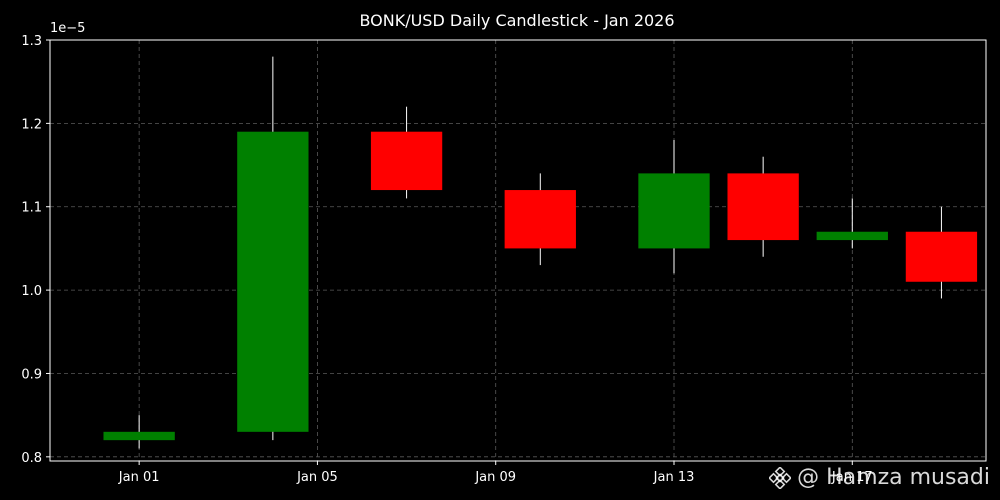 Image resolution: width=1000 pixels, height=500 pixels. Describe the element at coordinates (852, 477) in the screenshot. I see `x-tick-label: Jan 17` at that location.